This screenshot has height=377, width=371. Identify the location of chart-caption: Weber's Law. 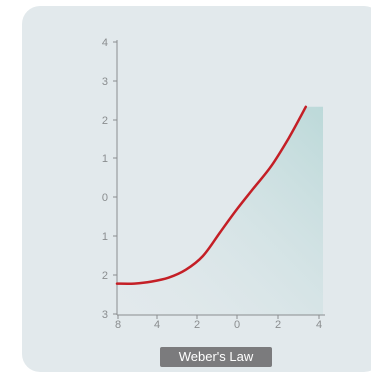
(216, 357).